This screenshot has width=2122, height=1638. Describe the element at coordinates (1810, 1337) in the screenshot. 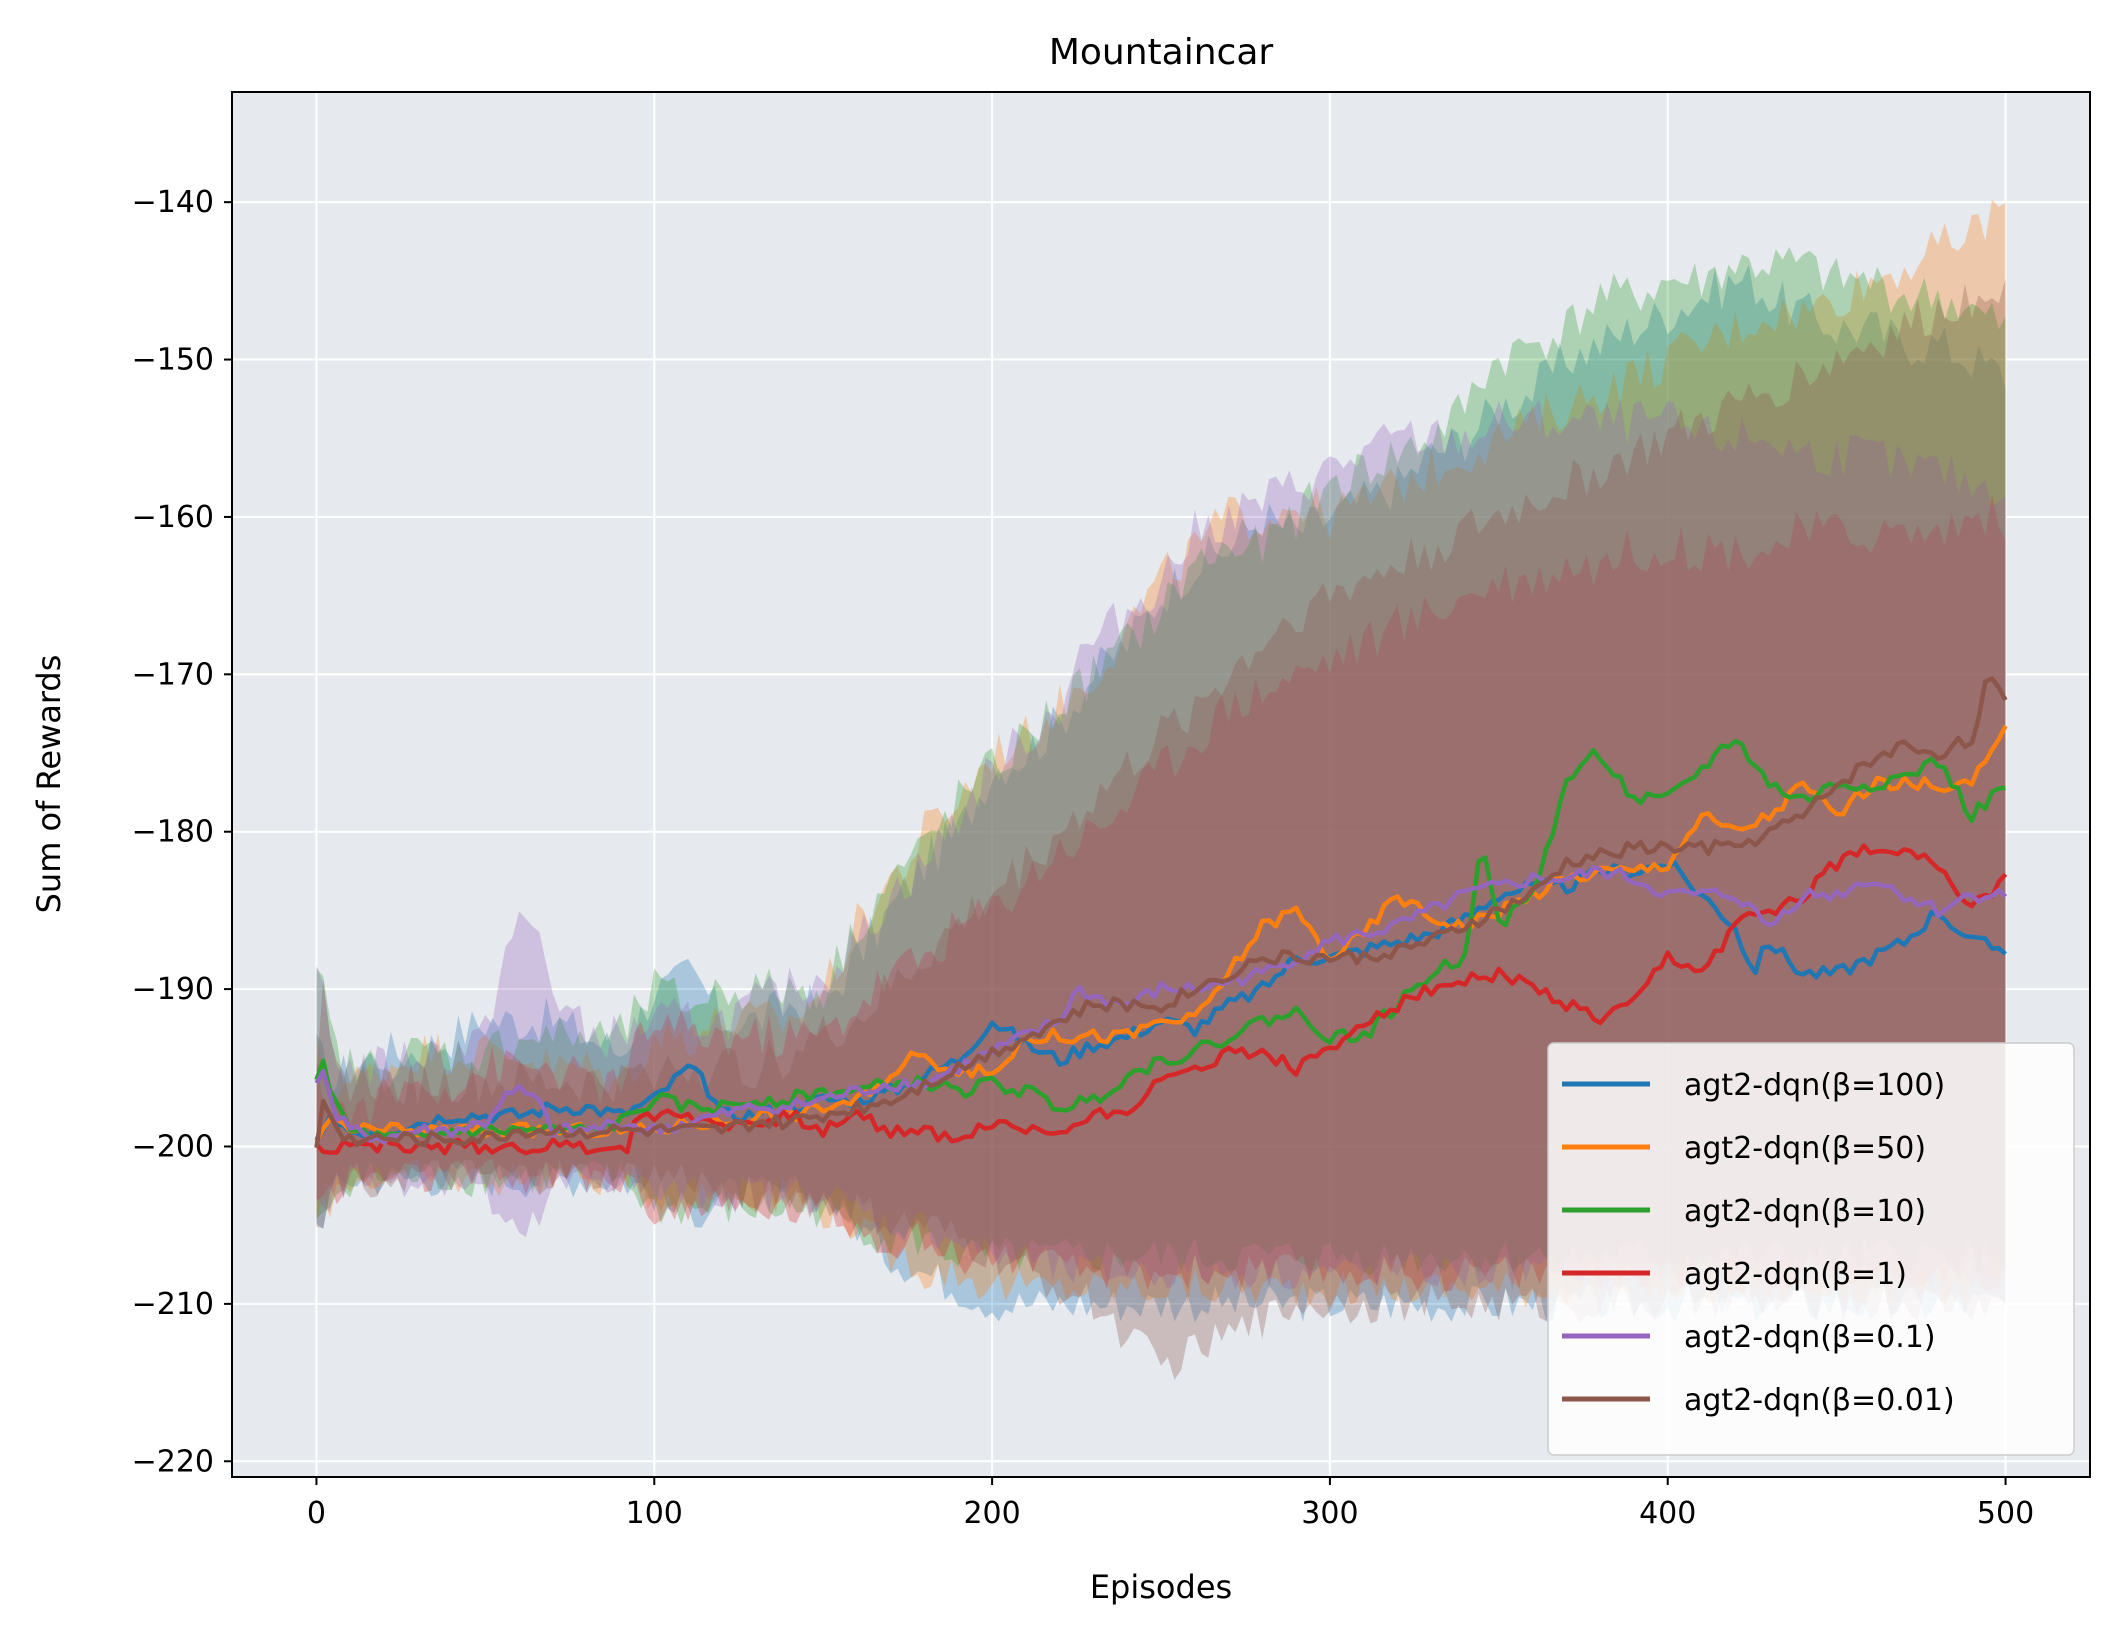

I see `legend-label-4: agt2-dqn(β=0.1)` at that location.